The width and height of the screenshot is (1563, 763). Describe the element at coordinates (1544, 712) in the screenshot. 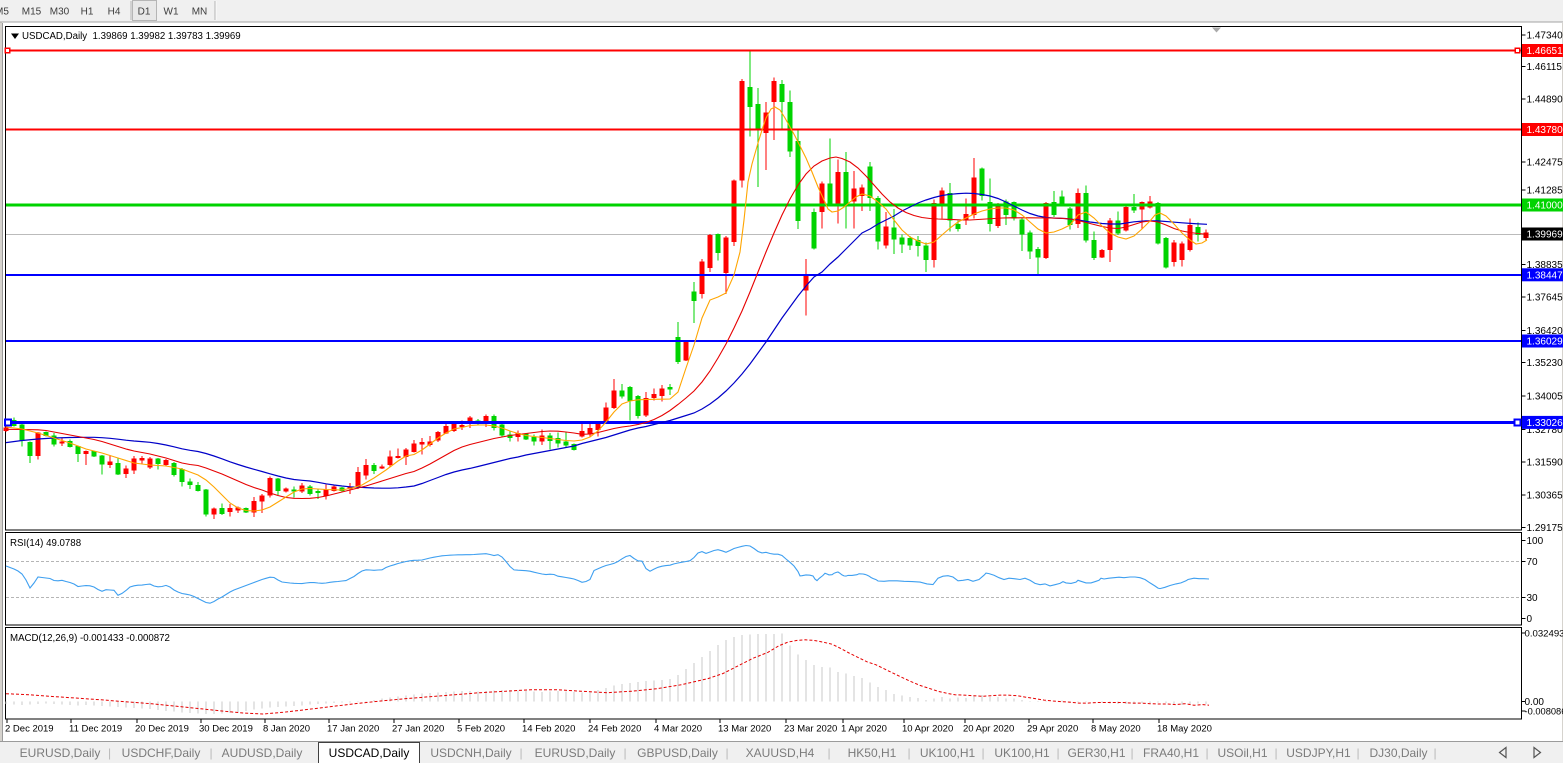

I see `svg-text: -0.008086` at that location.